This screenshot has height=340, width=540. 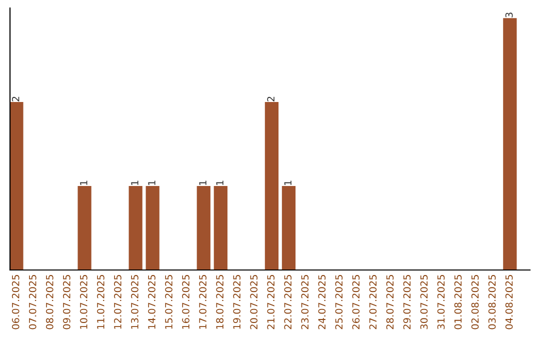 What do you see at coordinates (66, 302) in the screenshot?
I see `x-tick-label: 09.07.2025` at bounding box center [66, 302].